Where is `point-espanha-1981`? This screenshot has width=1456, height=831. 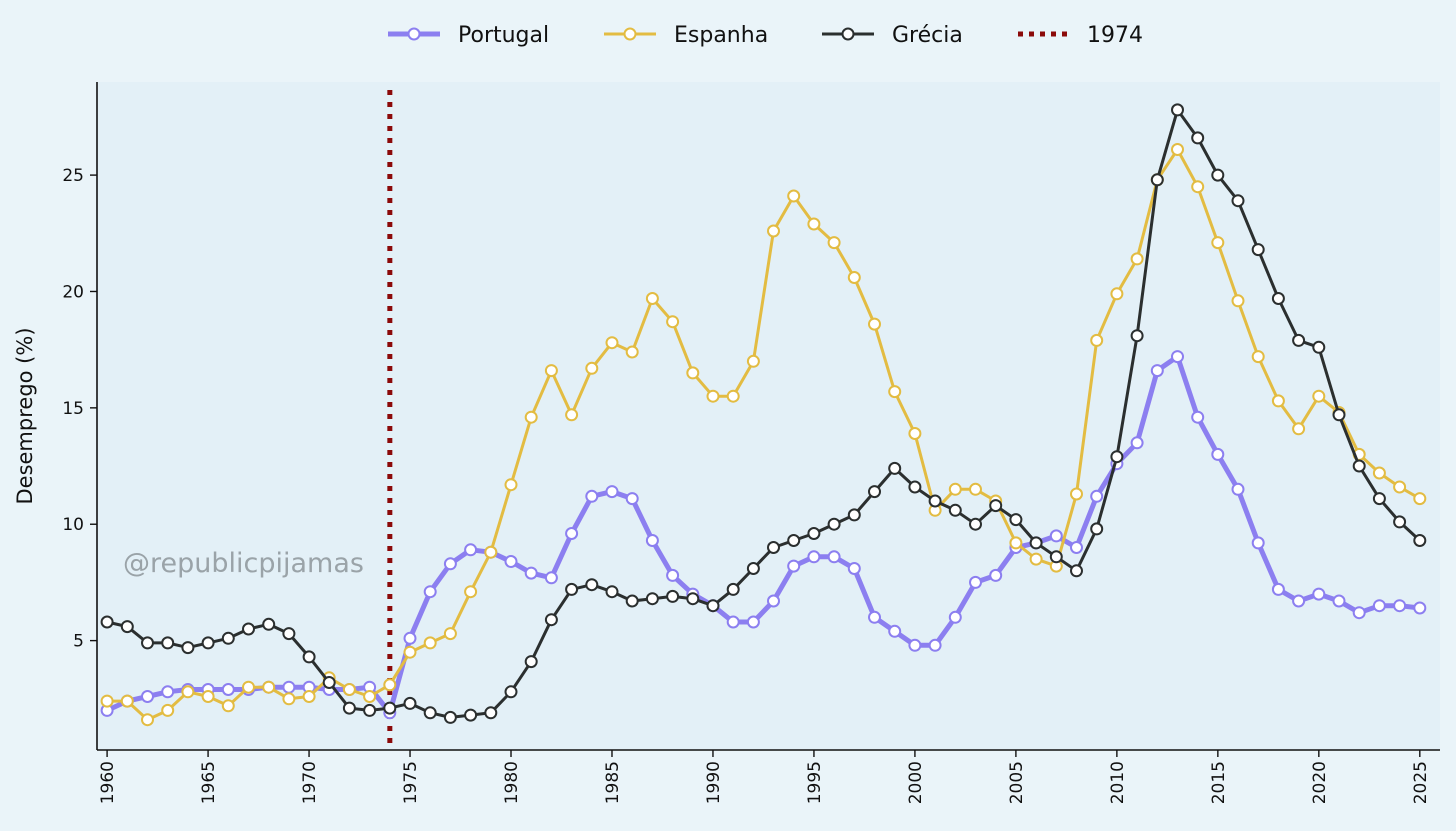 point-espanha-1981 is located at coordinates (531, 417).